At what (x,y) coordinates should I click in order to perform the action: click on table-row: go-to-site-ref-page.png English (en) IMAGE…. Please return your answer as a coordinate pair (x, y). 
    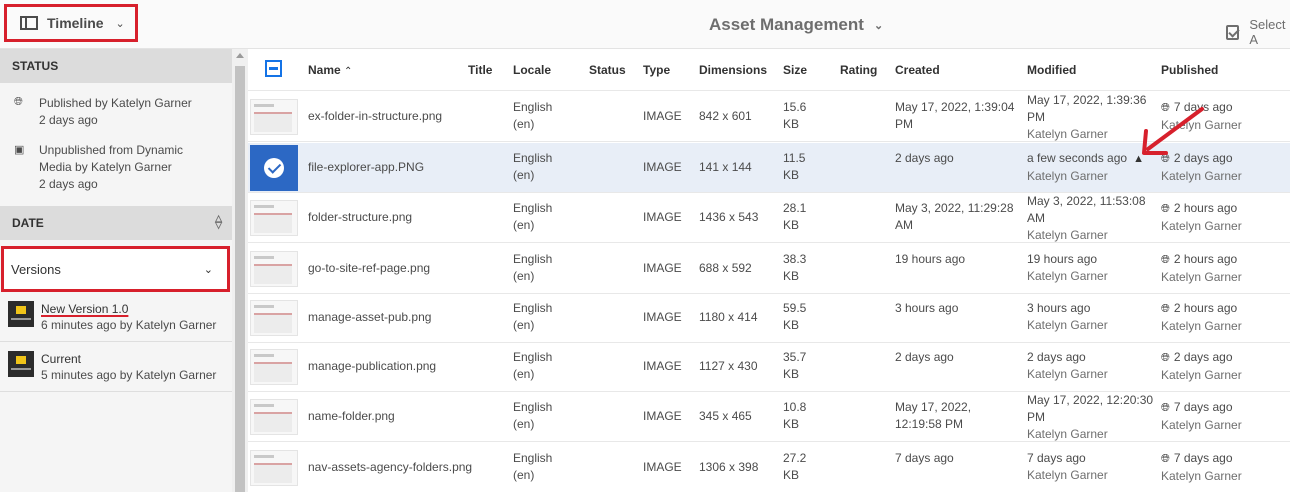
    Looking at the image, I should click on (769, 269).